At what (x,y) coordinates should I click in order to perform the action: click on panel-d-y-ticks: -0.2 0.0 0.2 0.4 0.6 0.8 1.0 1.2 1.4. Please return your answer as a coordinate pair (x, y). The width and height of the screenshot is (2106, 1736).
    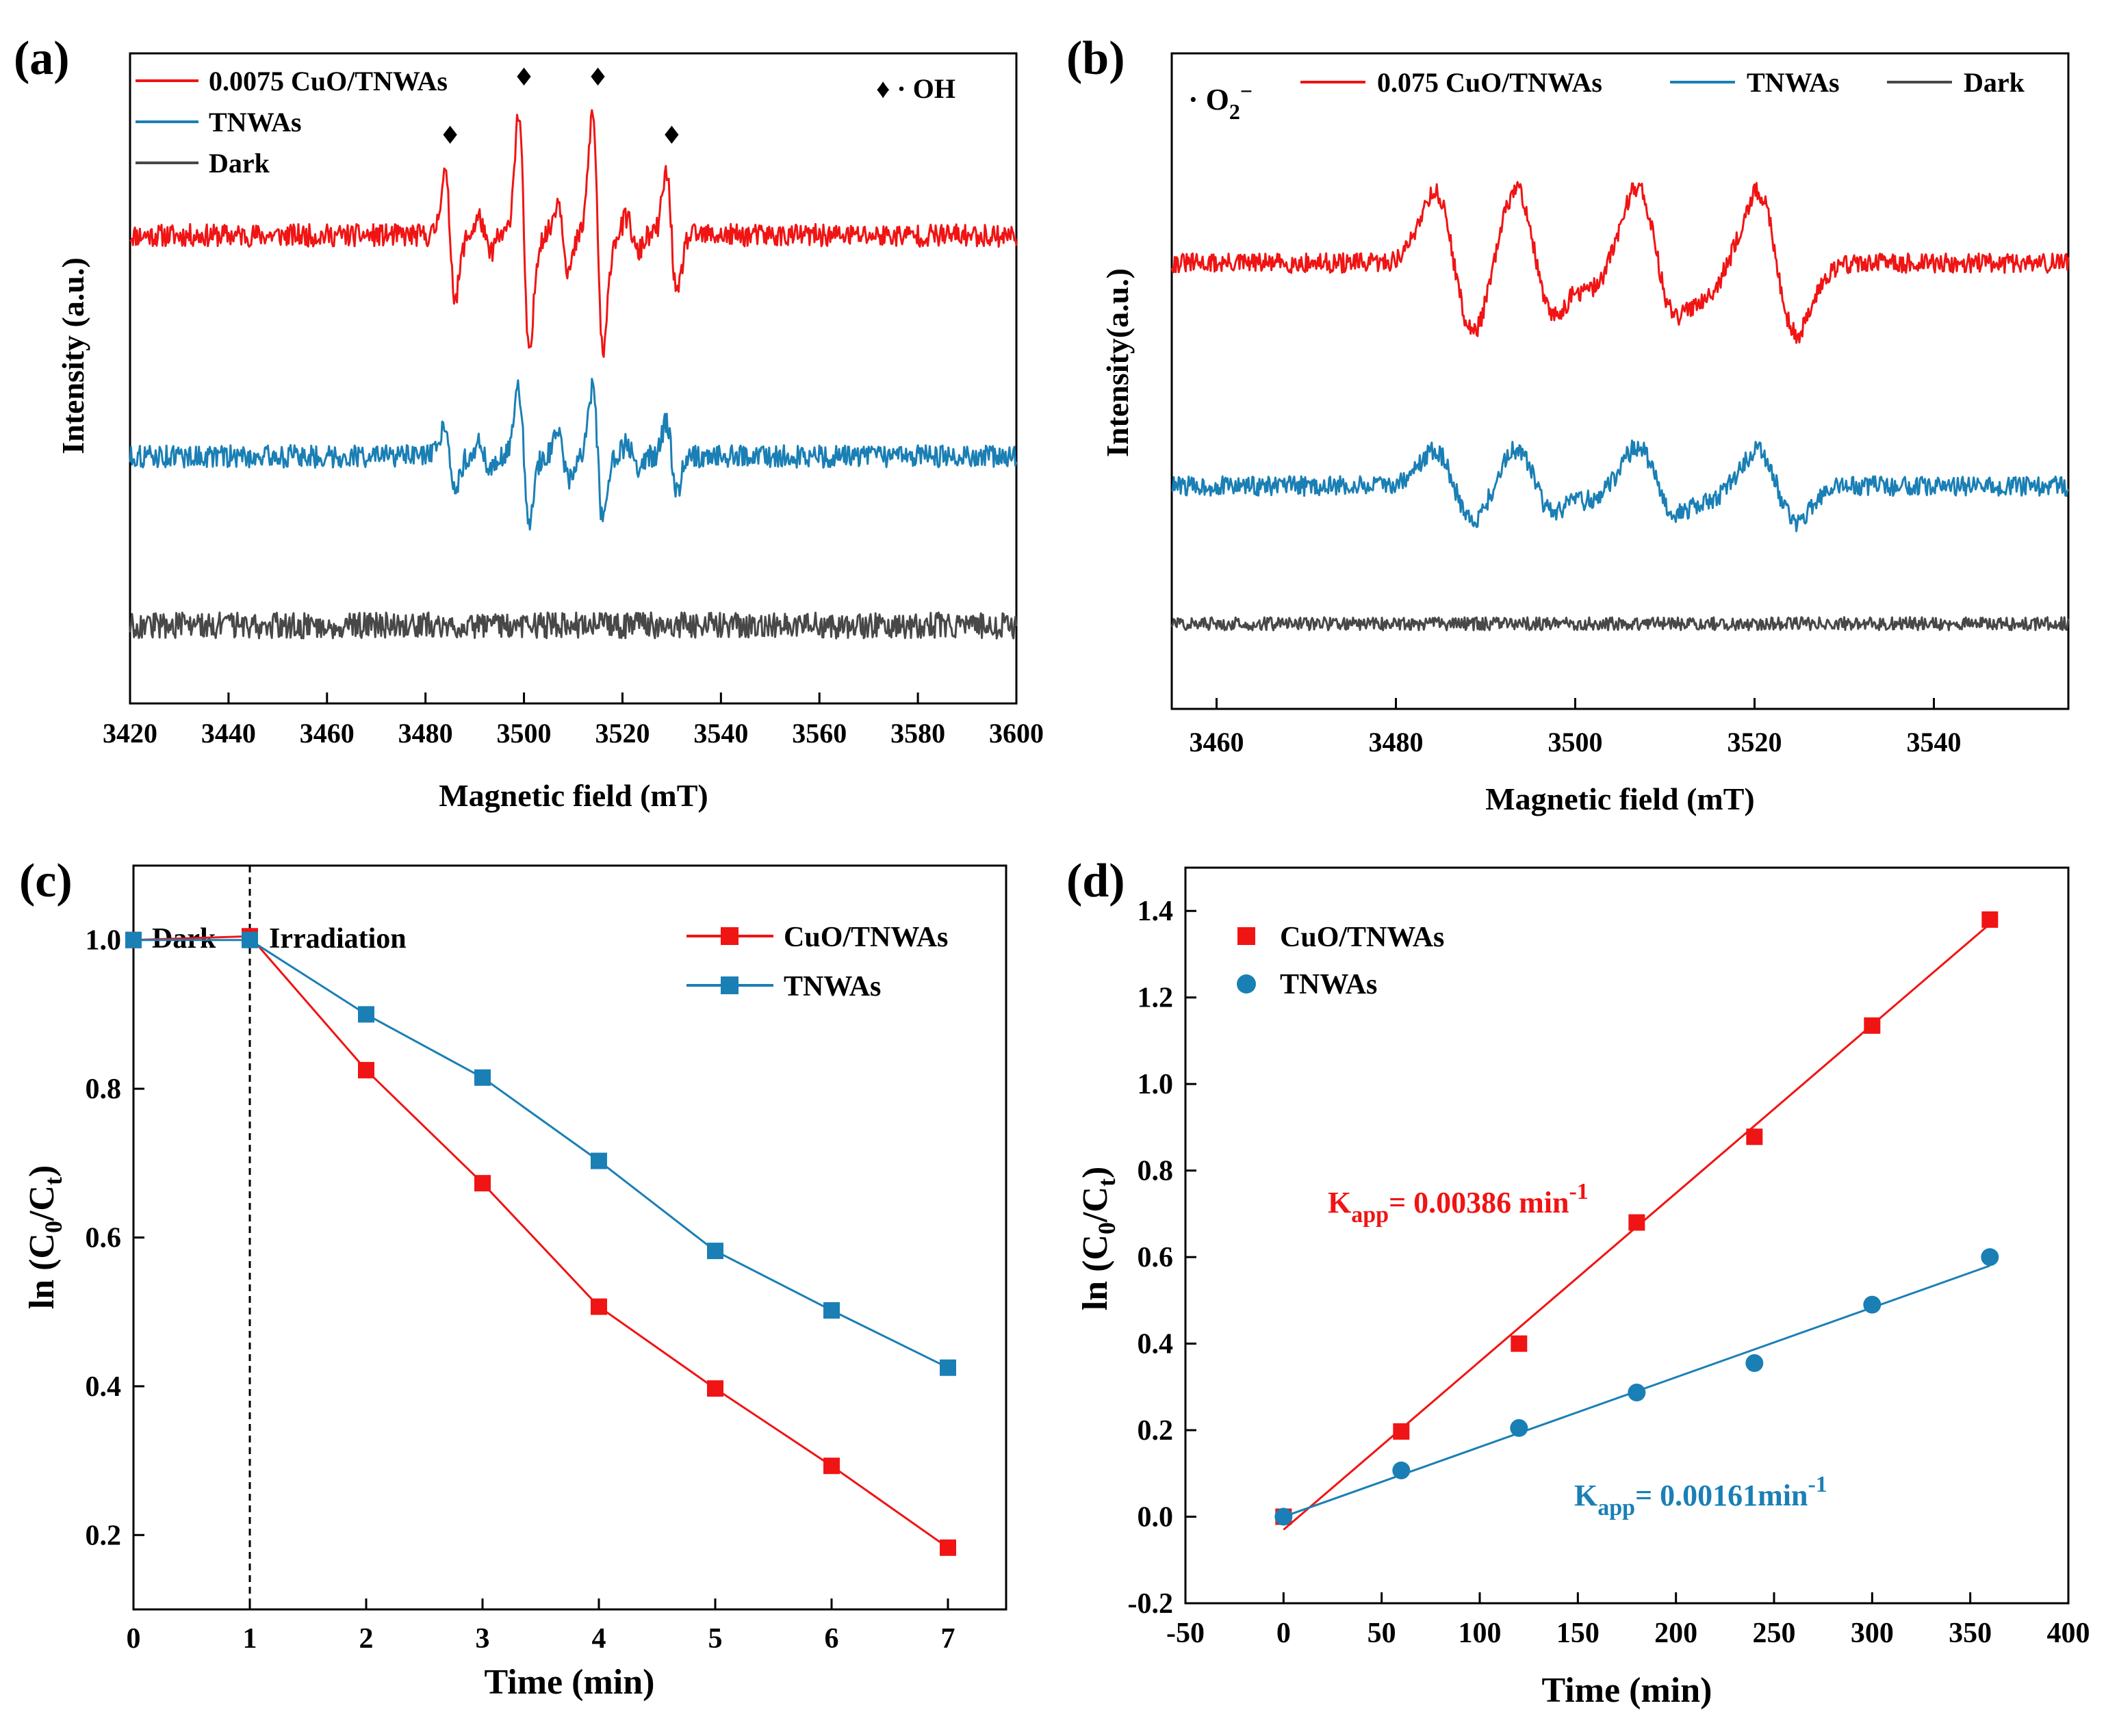
    Looking at the image, I should click on (1162, 1258).